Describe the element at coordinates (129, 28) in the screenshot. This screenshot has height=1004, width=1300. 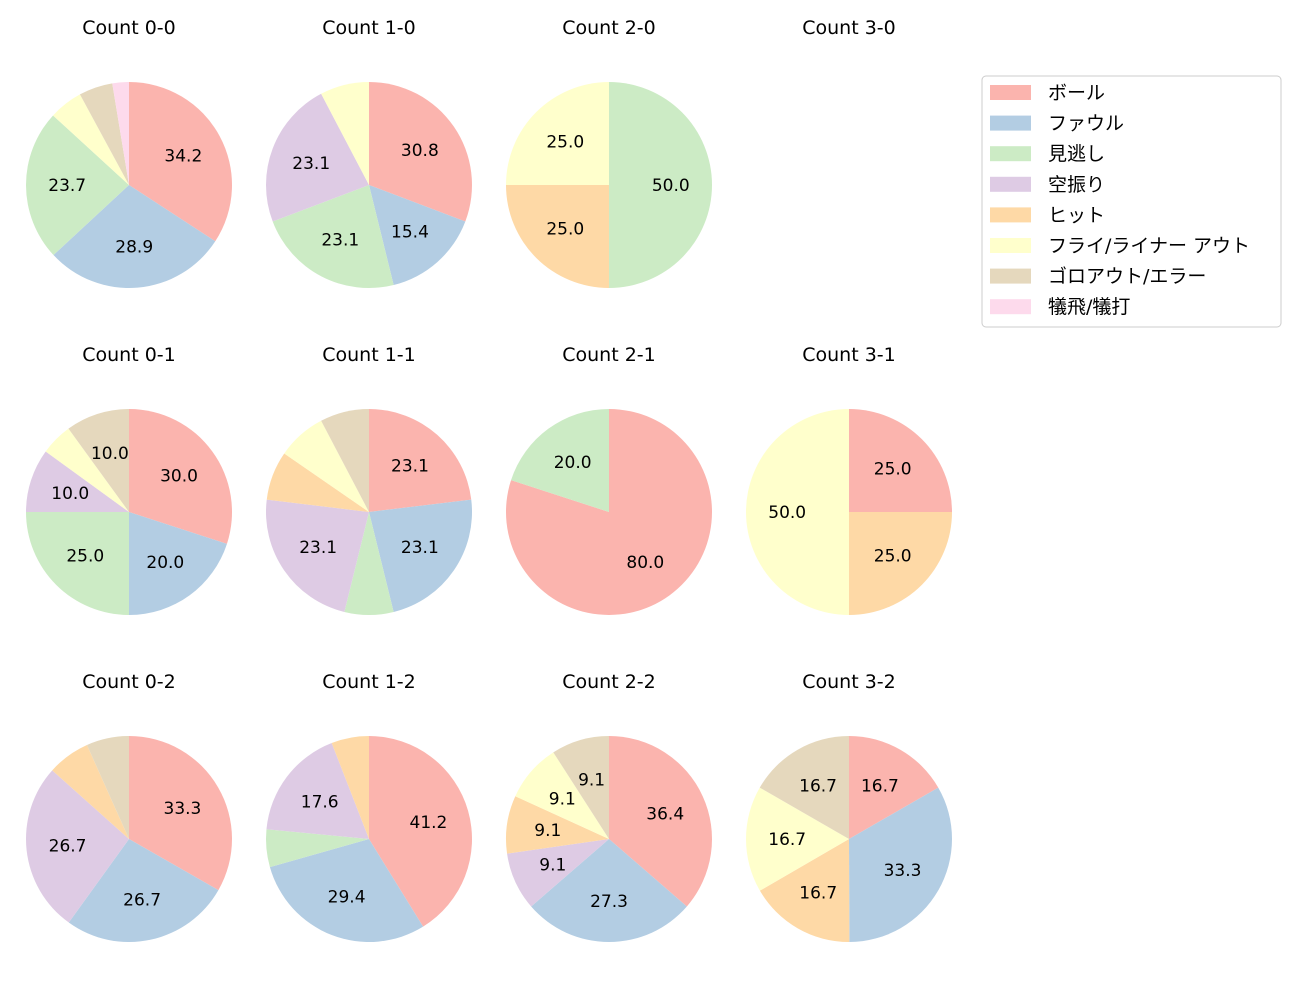
I see `pie-title: Count 0-0` at that location.